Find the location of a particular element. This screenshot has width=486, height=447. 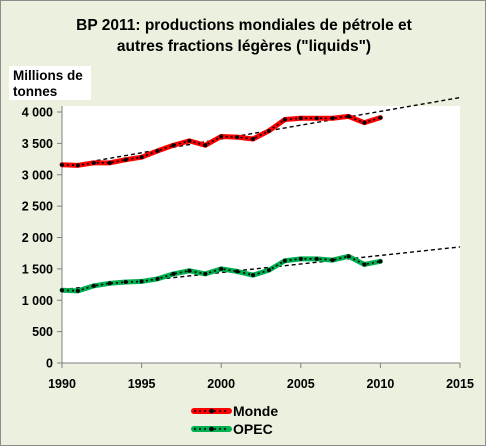

ylabel-box is located at coordinates (50, 83).